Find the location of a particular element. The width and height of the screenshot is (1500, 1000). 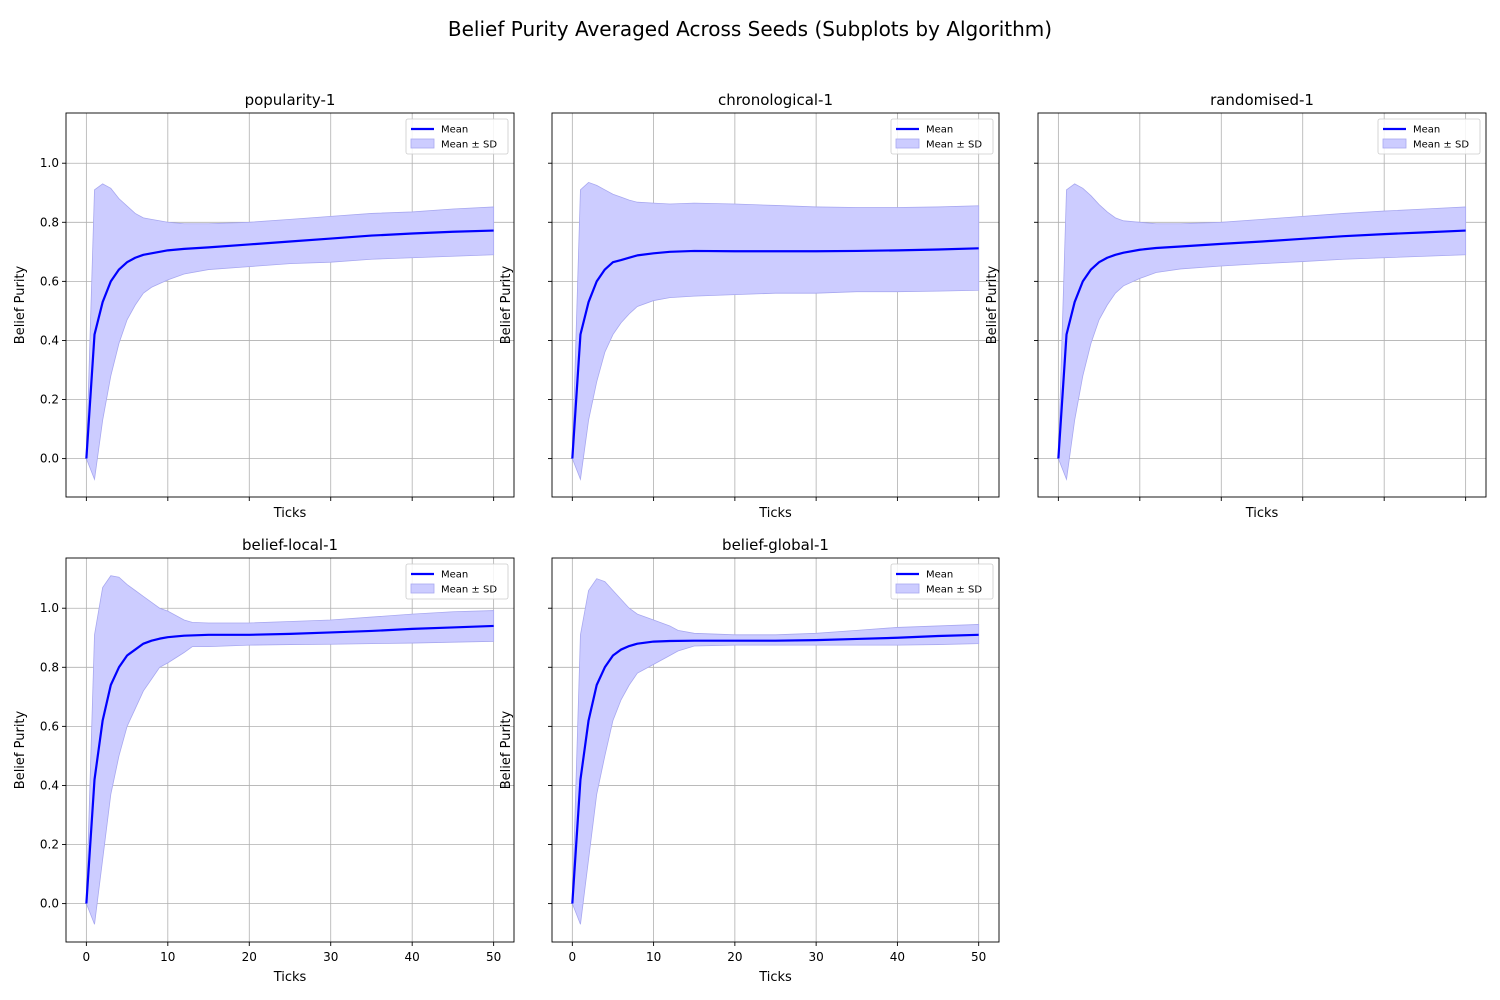

subplot-title: randomised-1 is located at coordinates (1262, 100).